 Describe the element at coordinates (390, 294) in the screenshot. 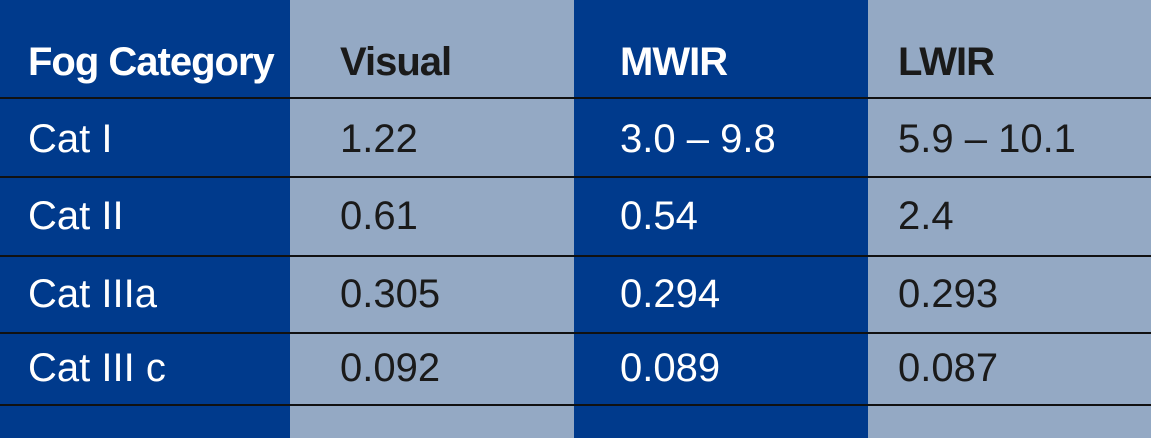

I see `table-cell: 0.305` at that location.